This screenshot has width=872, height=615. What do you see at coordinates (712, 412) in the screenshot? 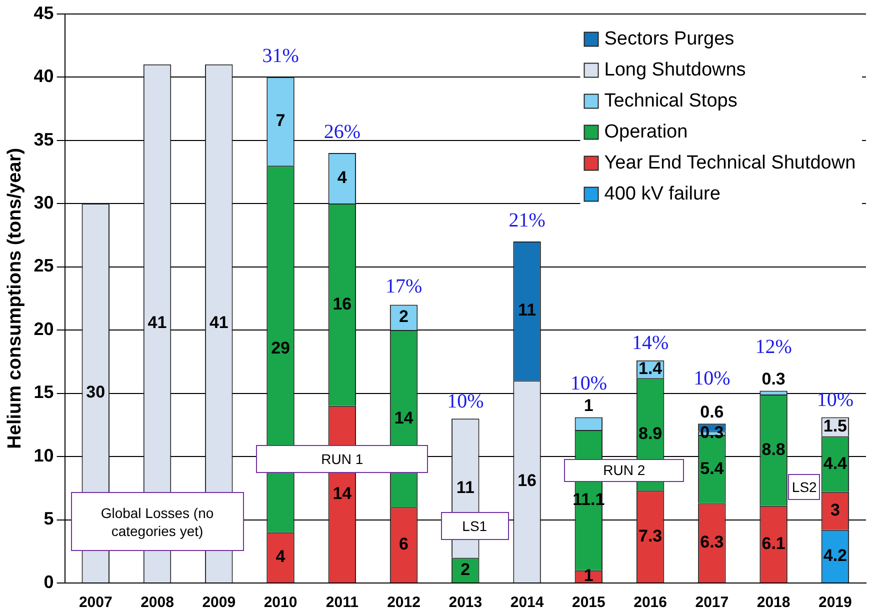
I see `data-label: 0.6` at bounding box center [712, 412].